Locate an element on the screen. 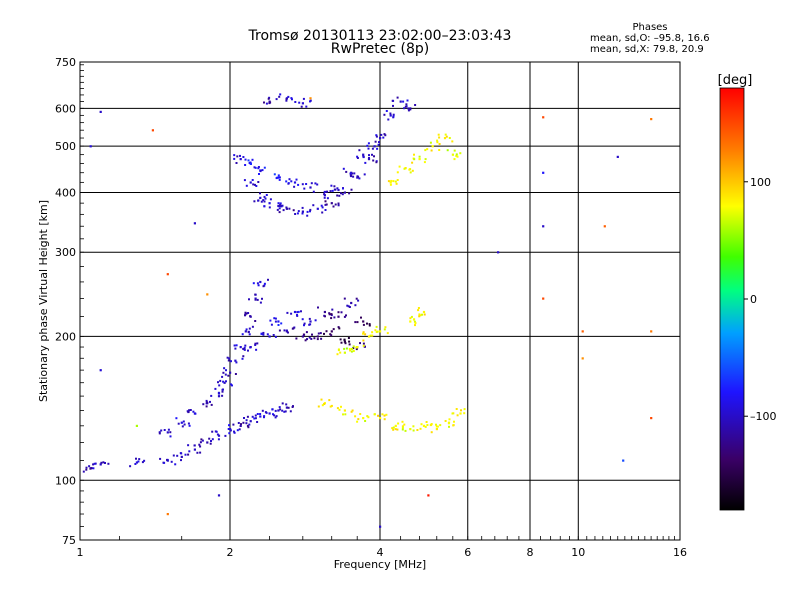 This screenshot has width=800, height=600. x-tick-label: 10 is located at coordinates (578, 552).